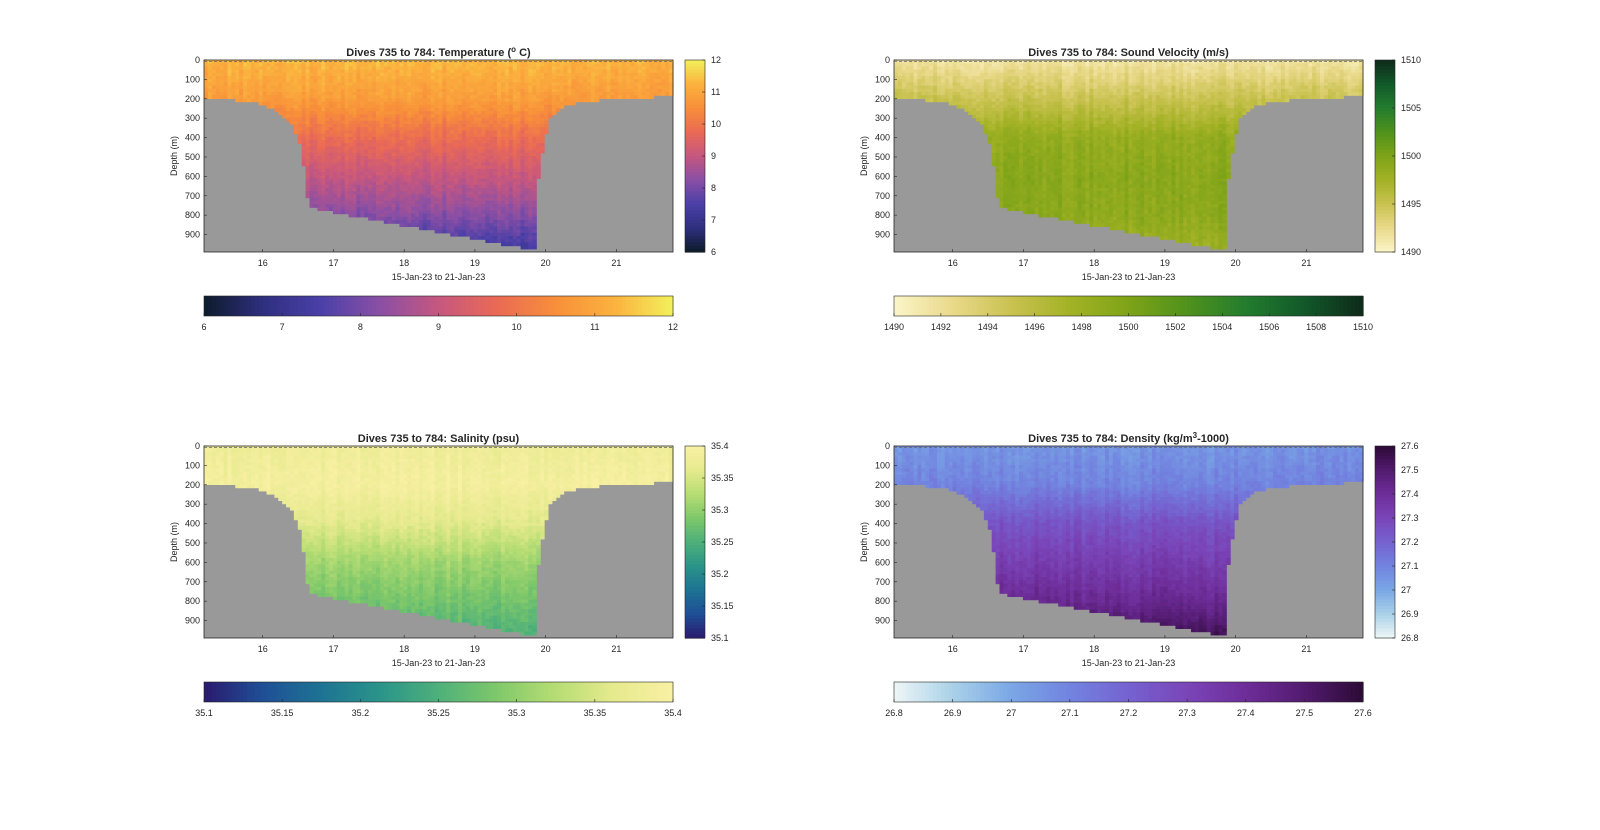  I want to click on colorbar-tick-label: 12, so click(716, 60).